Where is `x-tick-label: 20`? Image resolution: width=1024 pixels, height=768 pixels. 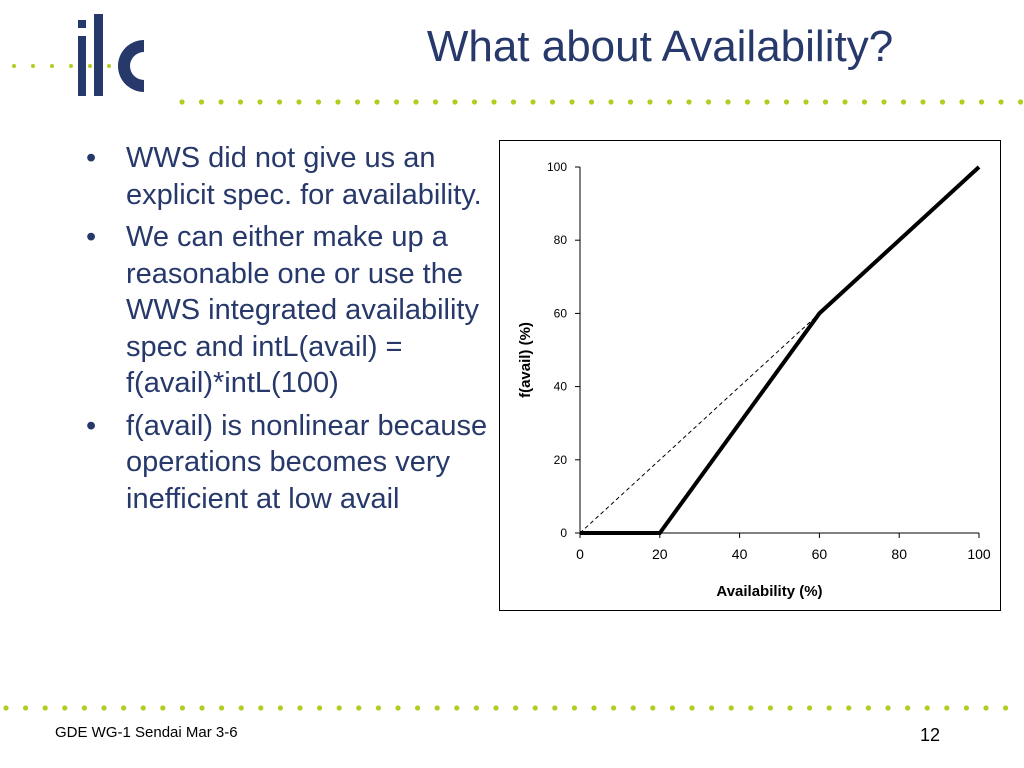 x-tick-label: 20 is located at coordinates (660, 554).